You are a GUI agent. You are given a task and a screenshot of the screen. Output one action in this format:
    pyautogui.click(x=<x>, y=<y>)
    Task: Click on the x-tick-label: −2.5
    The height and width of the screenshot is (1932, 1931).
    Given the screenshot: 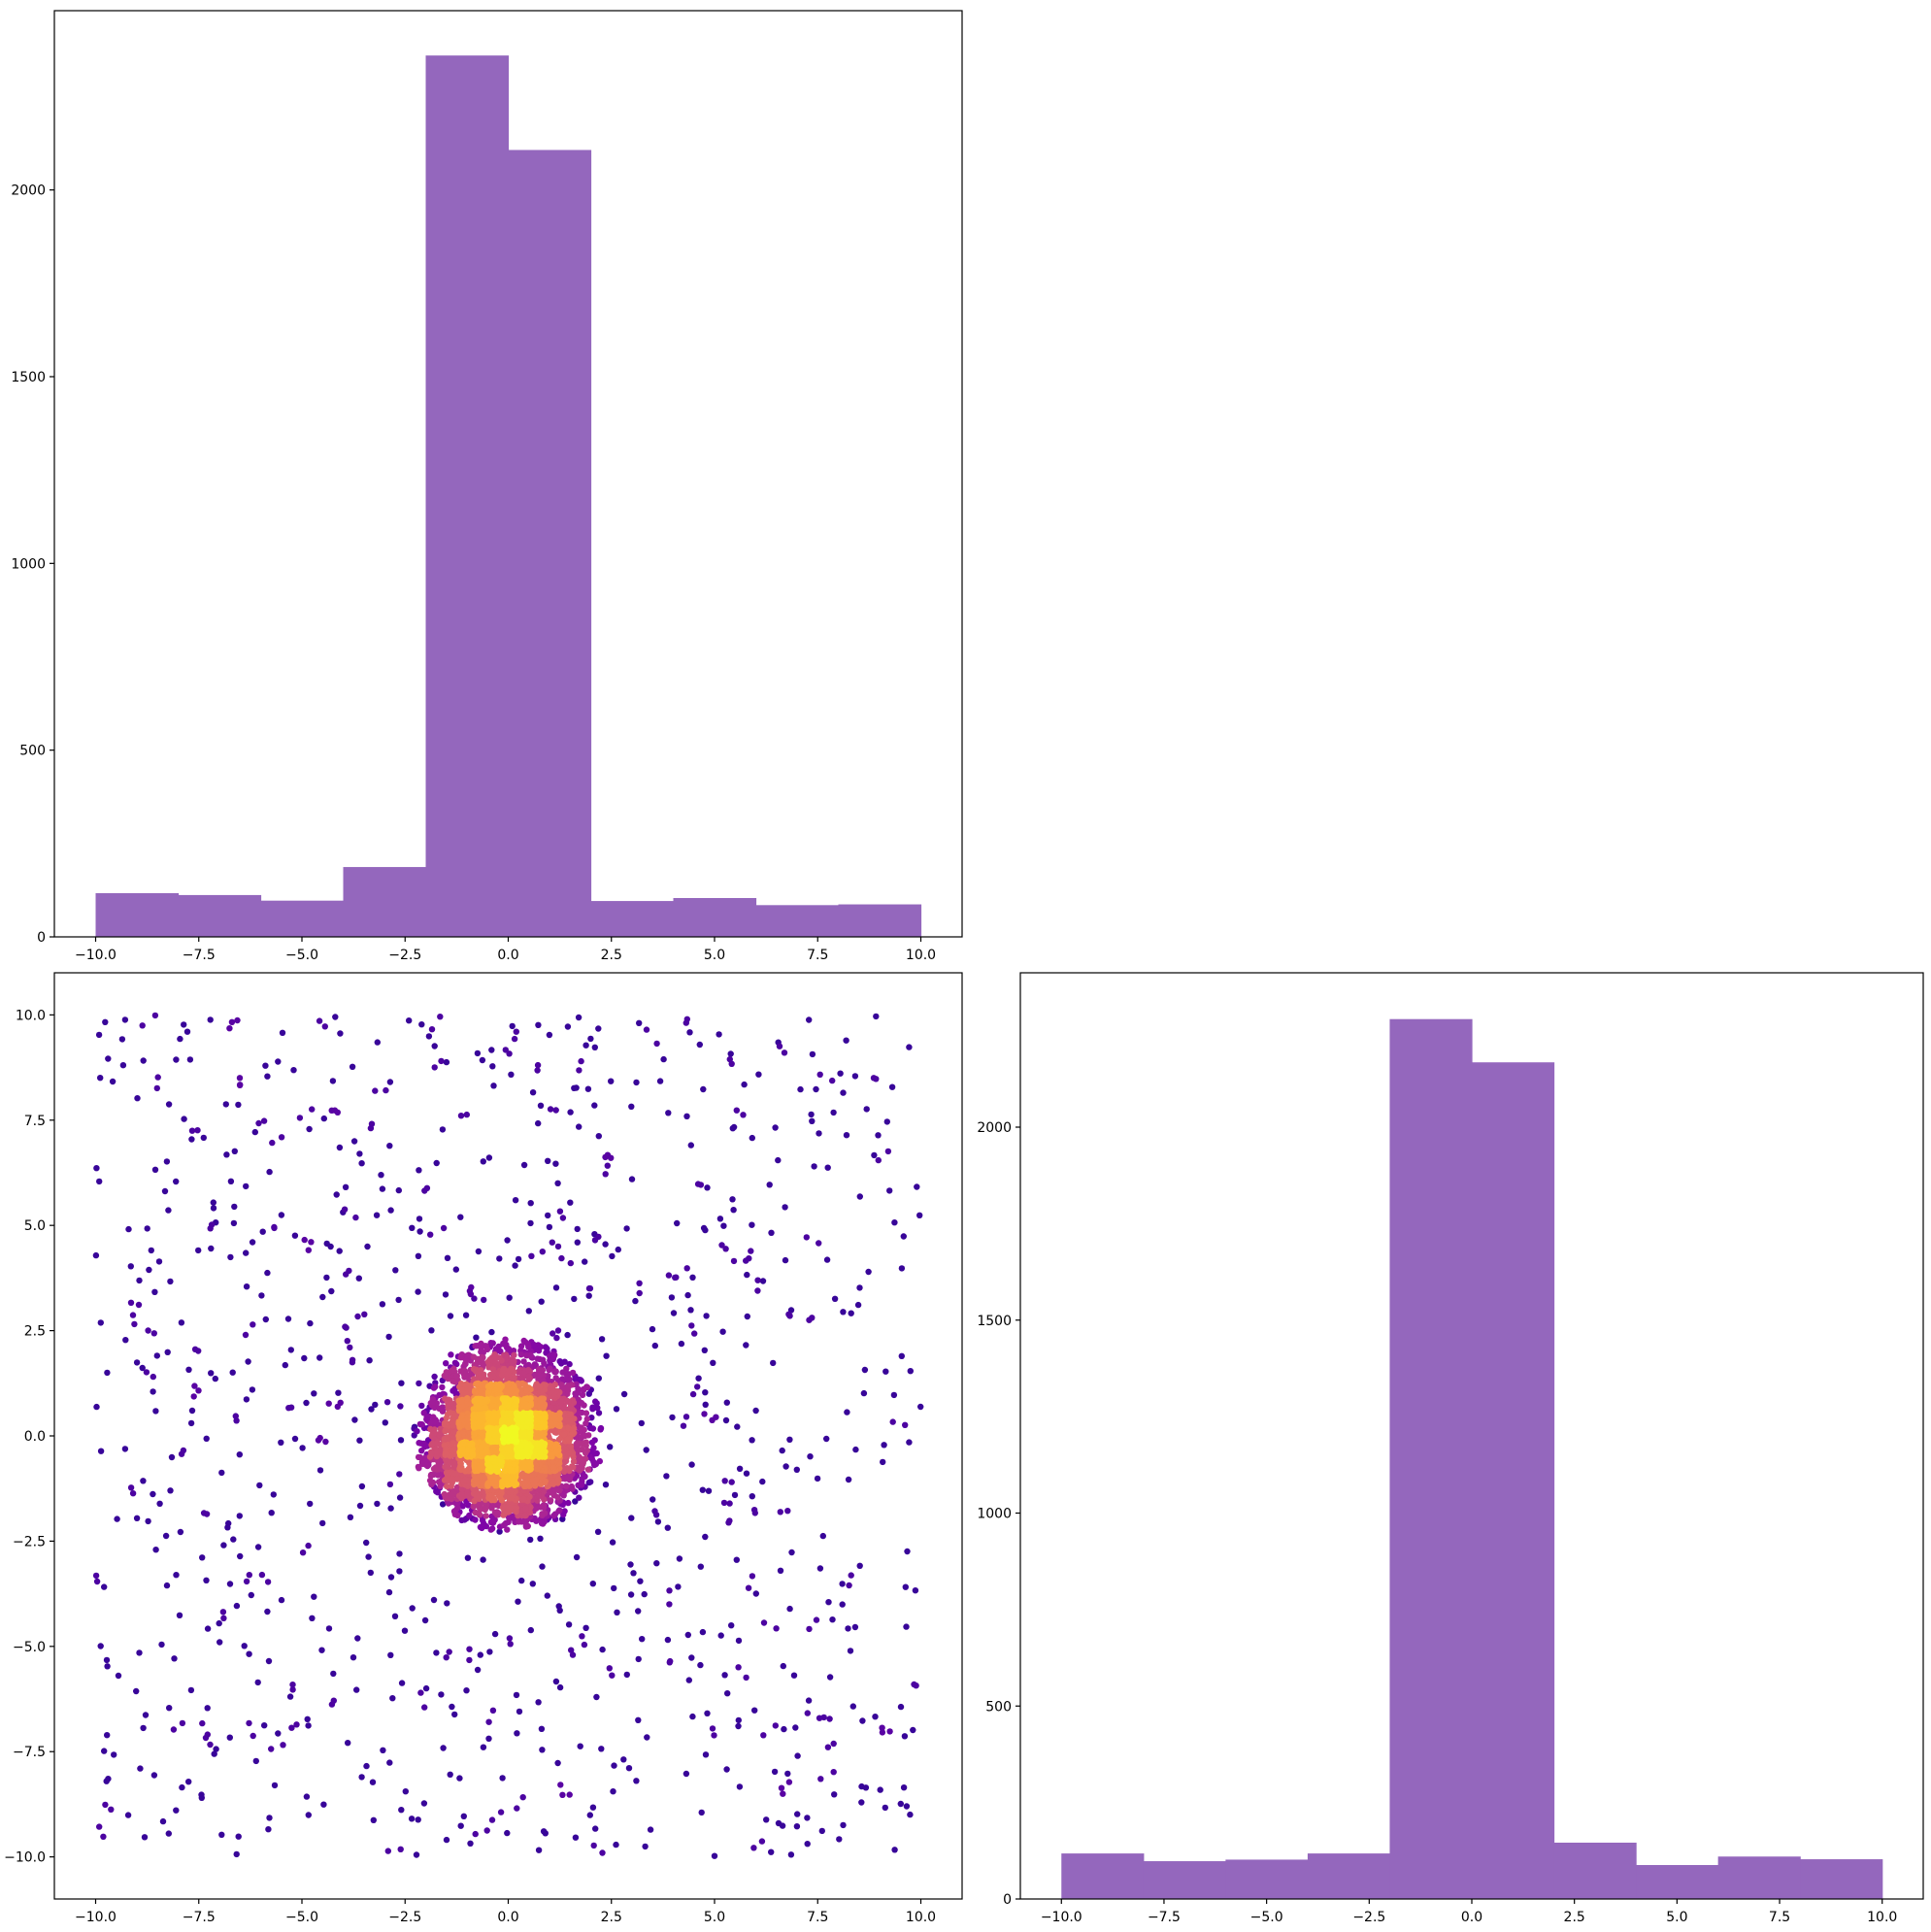 What is the action you would take?
    pyautogui.click(x=404, y=956)
    